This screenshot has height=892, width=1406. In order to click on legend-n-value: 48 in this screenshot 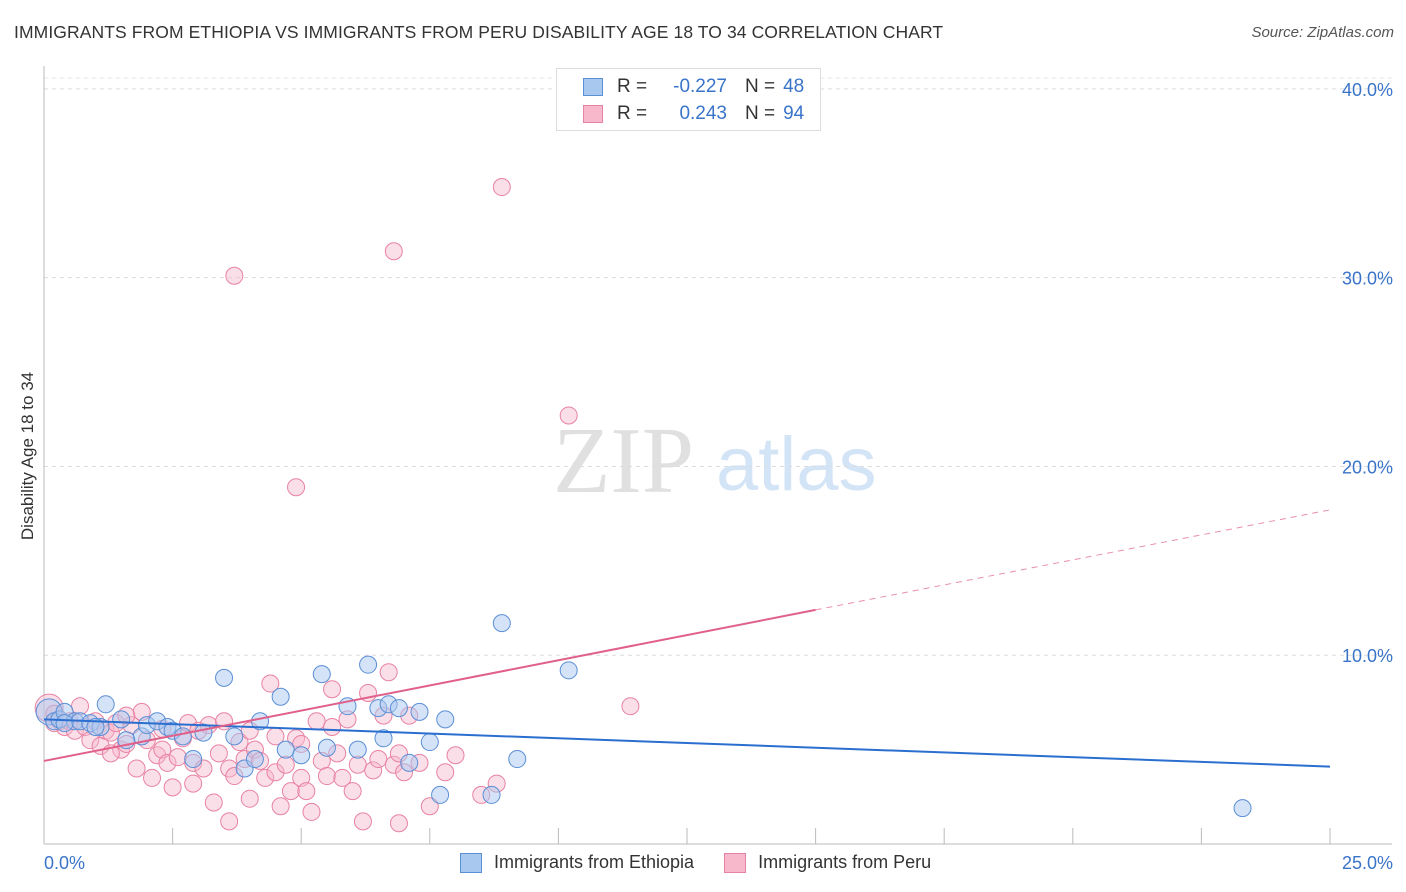, I will do `click(794, 86)`.